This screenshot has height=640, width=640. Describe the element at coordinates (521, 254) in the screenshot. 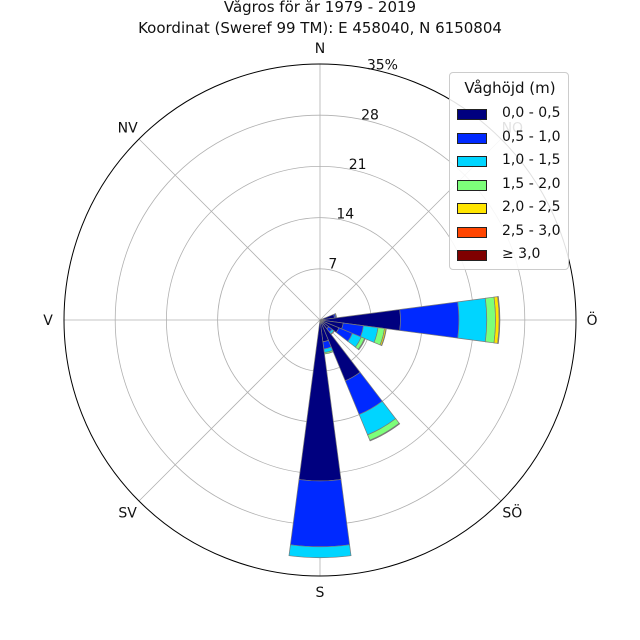

I see `legend-label: ≥ 3,0` at that location.